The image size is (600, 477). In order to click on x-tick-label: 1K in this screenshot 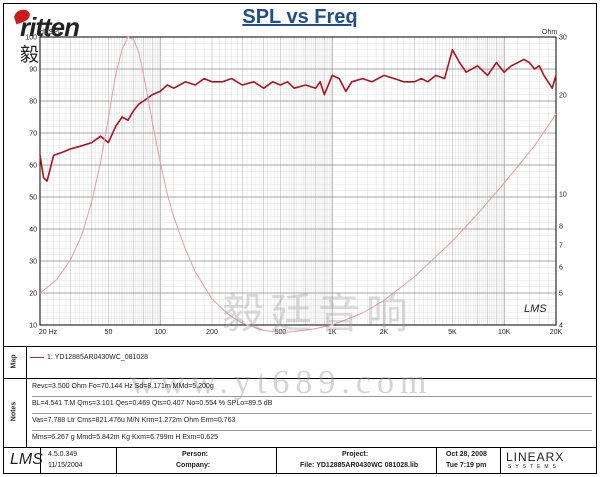, I will do `click(332, 332)`.